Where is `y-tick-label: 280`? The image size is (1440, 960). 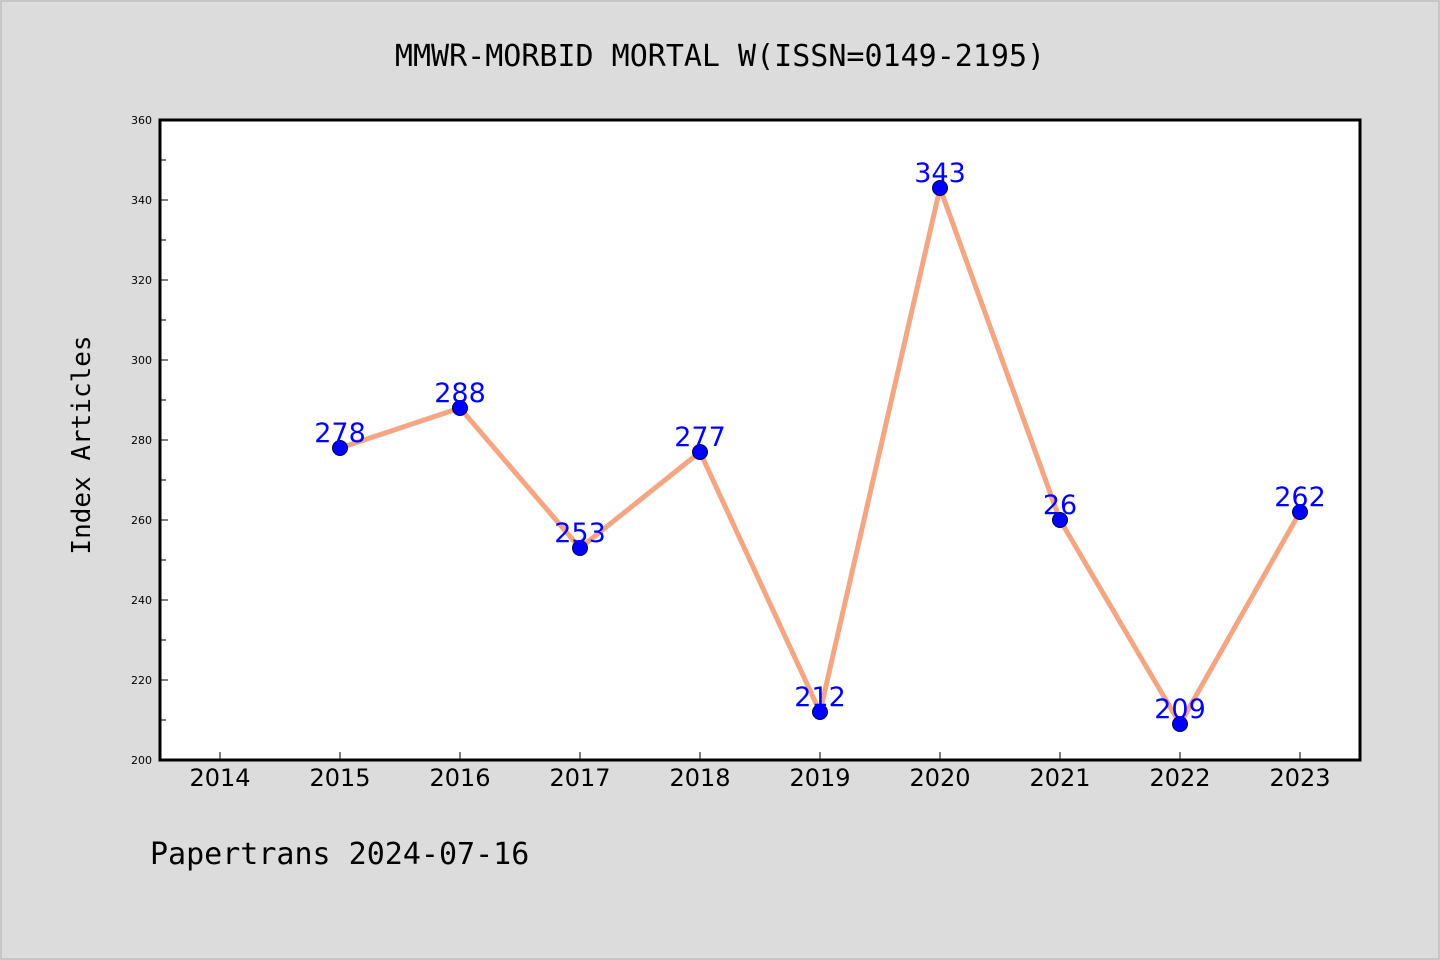 y-tick-label: 280 is located at coordinates (141, 440).